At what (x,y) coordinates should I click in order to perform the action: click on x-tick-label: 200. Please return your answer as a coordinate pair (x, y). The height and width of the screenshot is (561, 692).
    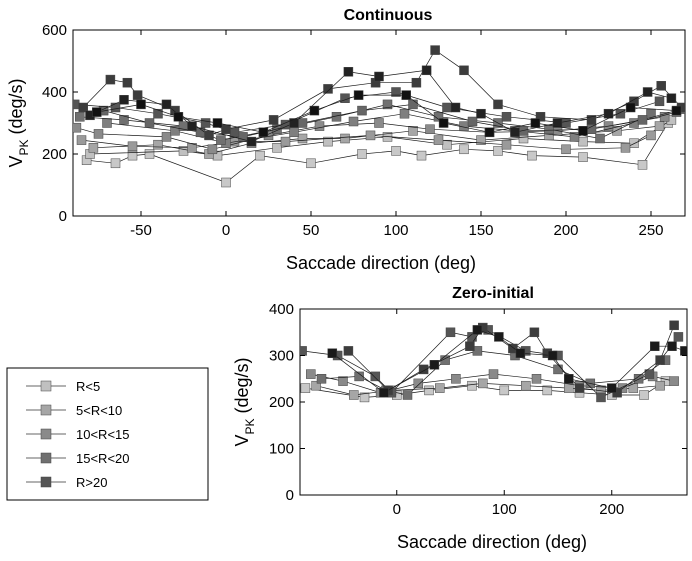
    Looking at the image, I should click on (611, 509).